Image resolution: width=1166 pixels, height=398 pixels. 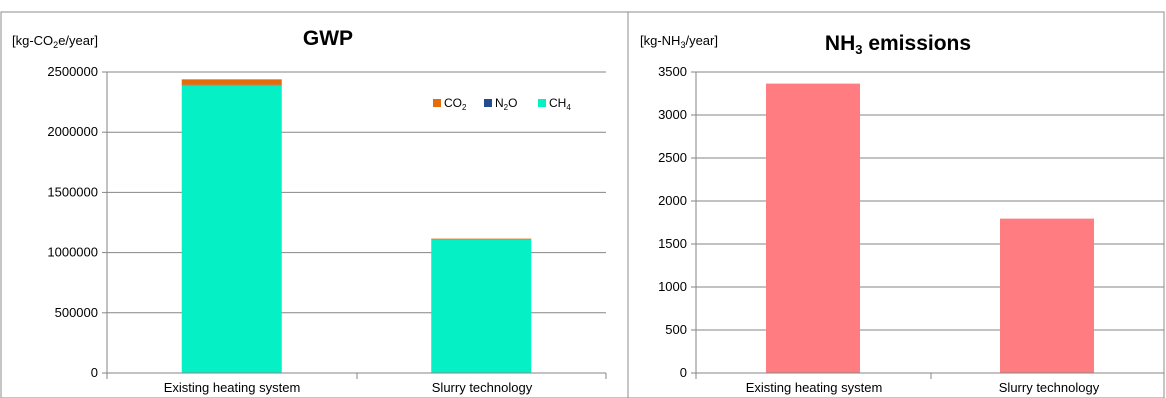 I want to click on nh3-y-tick-label: 1500, so click(x=672, y=243).